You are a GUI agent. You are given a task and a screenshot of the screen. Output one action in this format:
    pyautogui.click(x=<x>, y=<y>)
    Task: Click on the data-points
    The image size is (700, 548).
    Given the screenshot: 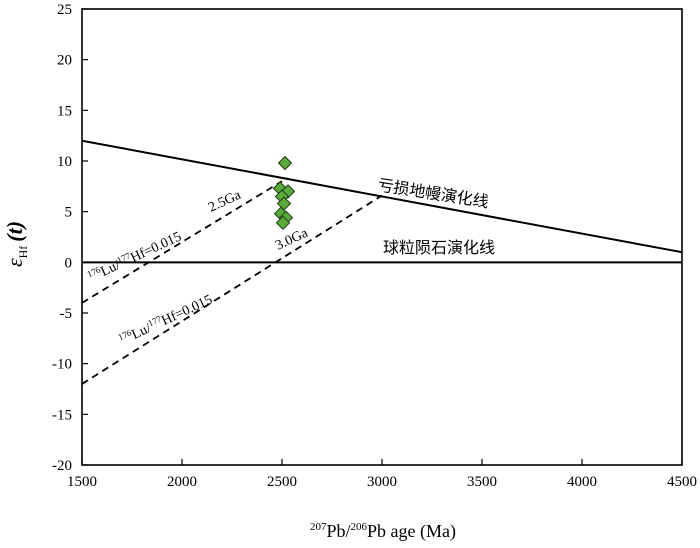 What is the action you would take?
    pyautogui.click(x=284, y=193)
    